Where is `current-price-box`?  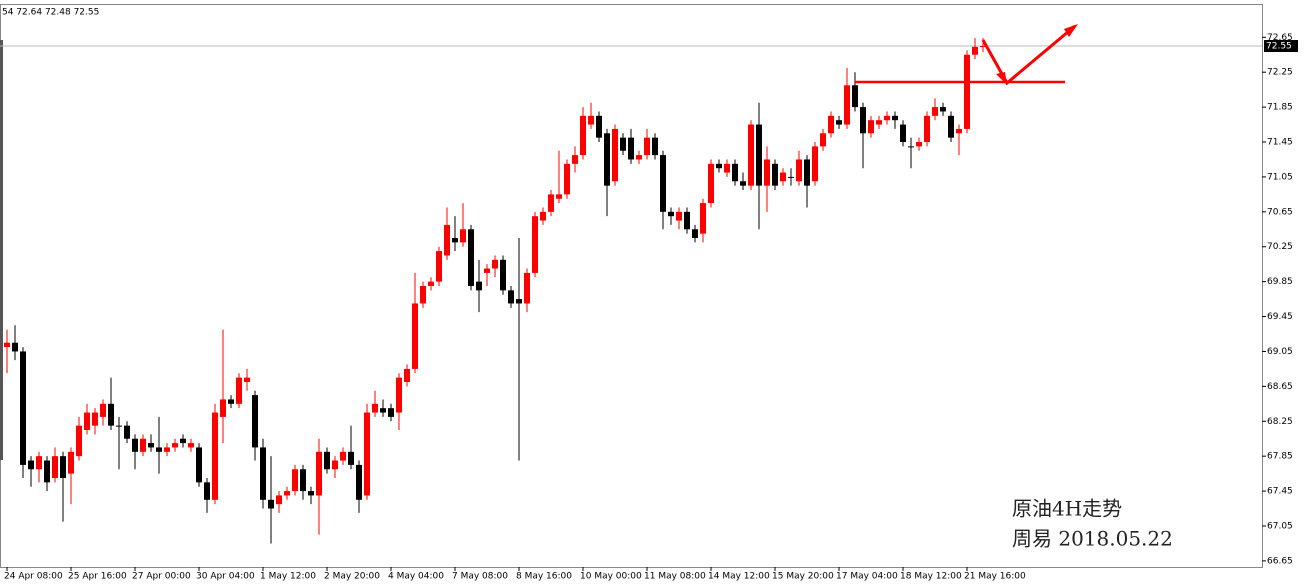
current-price-box is located at coordinates (1281, 46).